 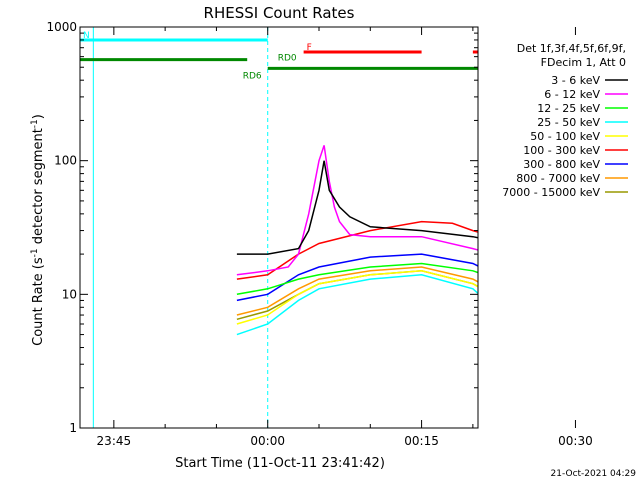 I want to click on y-axis-label-part: Count Rate (s, so click(x=38, y=301).